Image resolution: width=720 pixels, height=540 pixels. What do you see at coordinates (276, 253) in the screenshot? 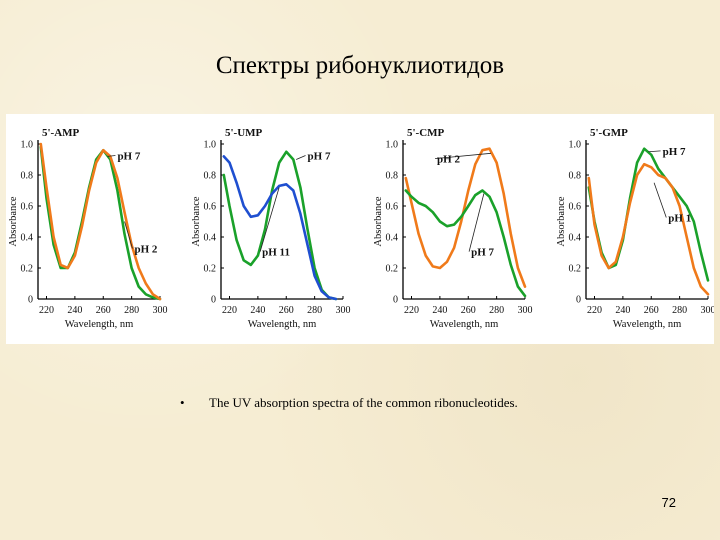
I see `series-label: pH 11` at bounding box center [276, 253].